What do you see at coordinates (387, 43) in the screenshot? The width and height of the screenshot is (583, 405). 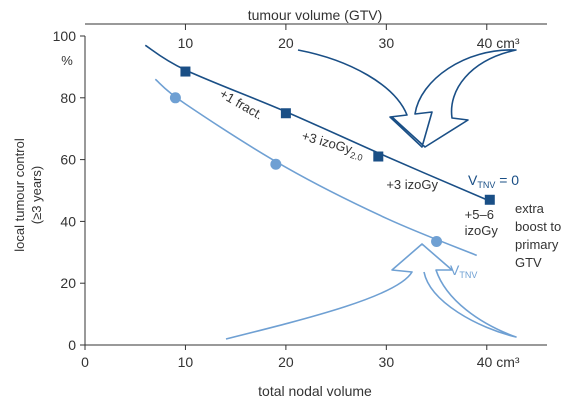 I see `top-tick-label: 30` at bounding box center [387, 43].